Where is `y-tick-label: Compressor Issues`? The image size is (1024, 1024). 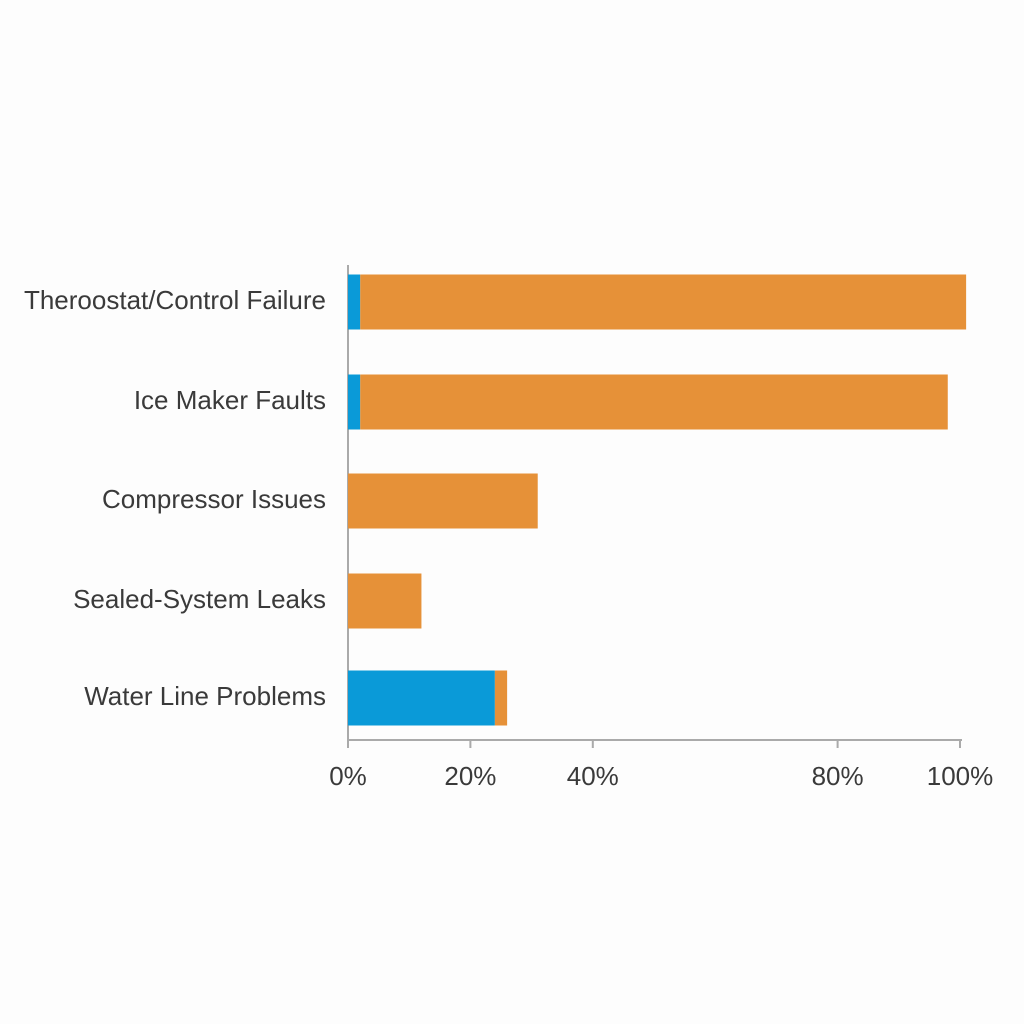
y-tick-label: Compressor Issues is located at coordinates (214, 499).